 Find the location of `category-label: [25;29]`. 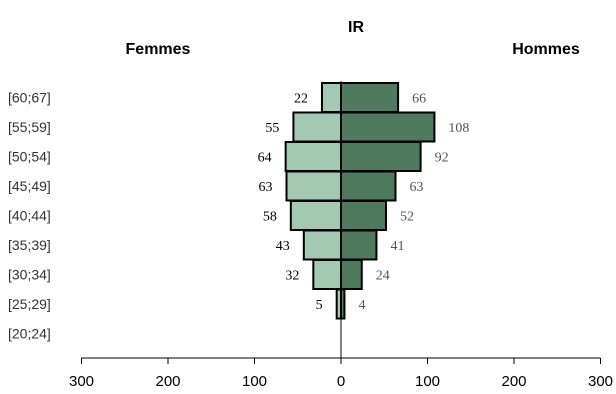

category-label: [25;29] is located at coordinates (29, 304).